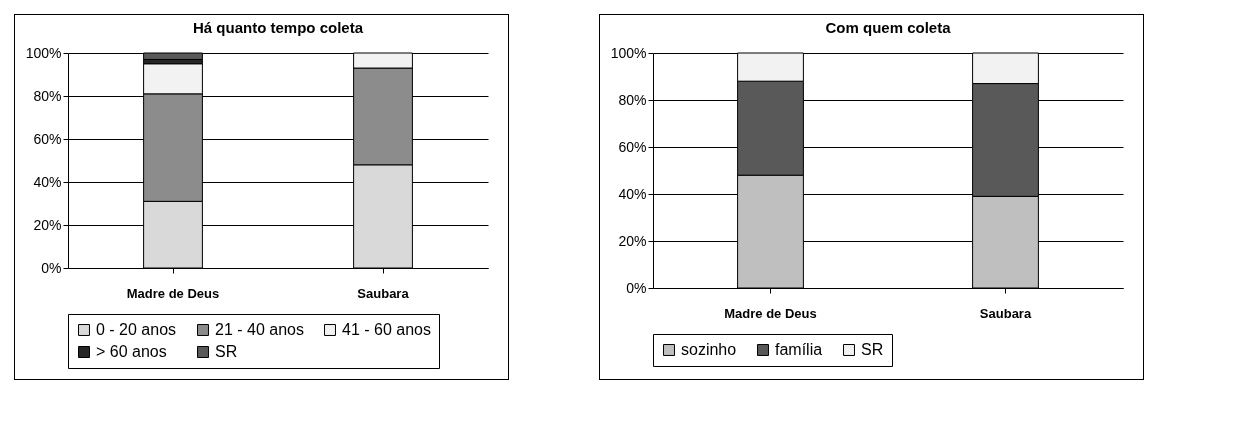  I want to click on legend-label: 41 - 60 anos, so click(386, 329).